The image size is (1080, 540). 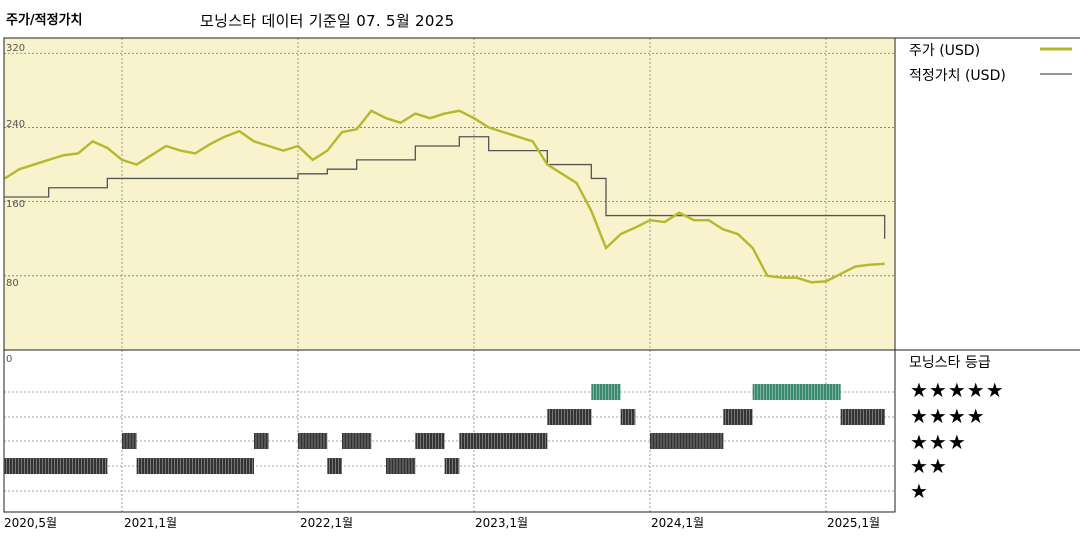 What do you see at coordinates (948, 416) in the screenshot?
I see `rating-level-4: ★★★★` at bounding box center [948, 416].